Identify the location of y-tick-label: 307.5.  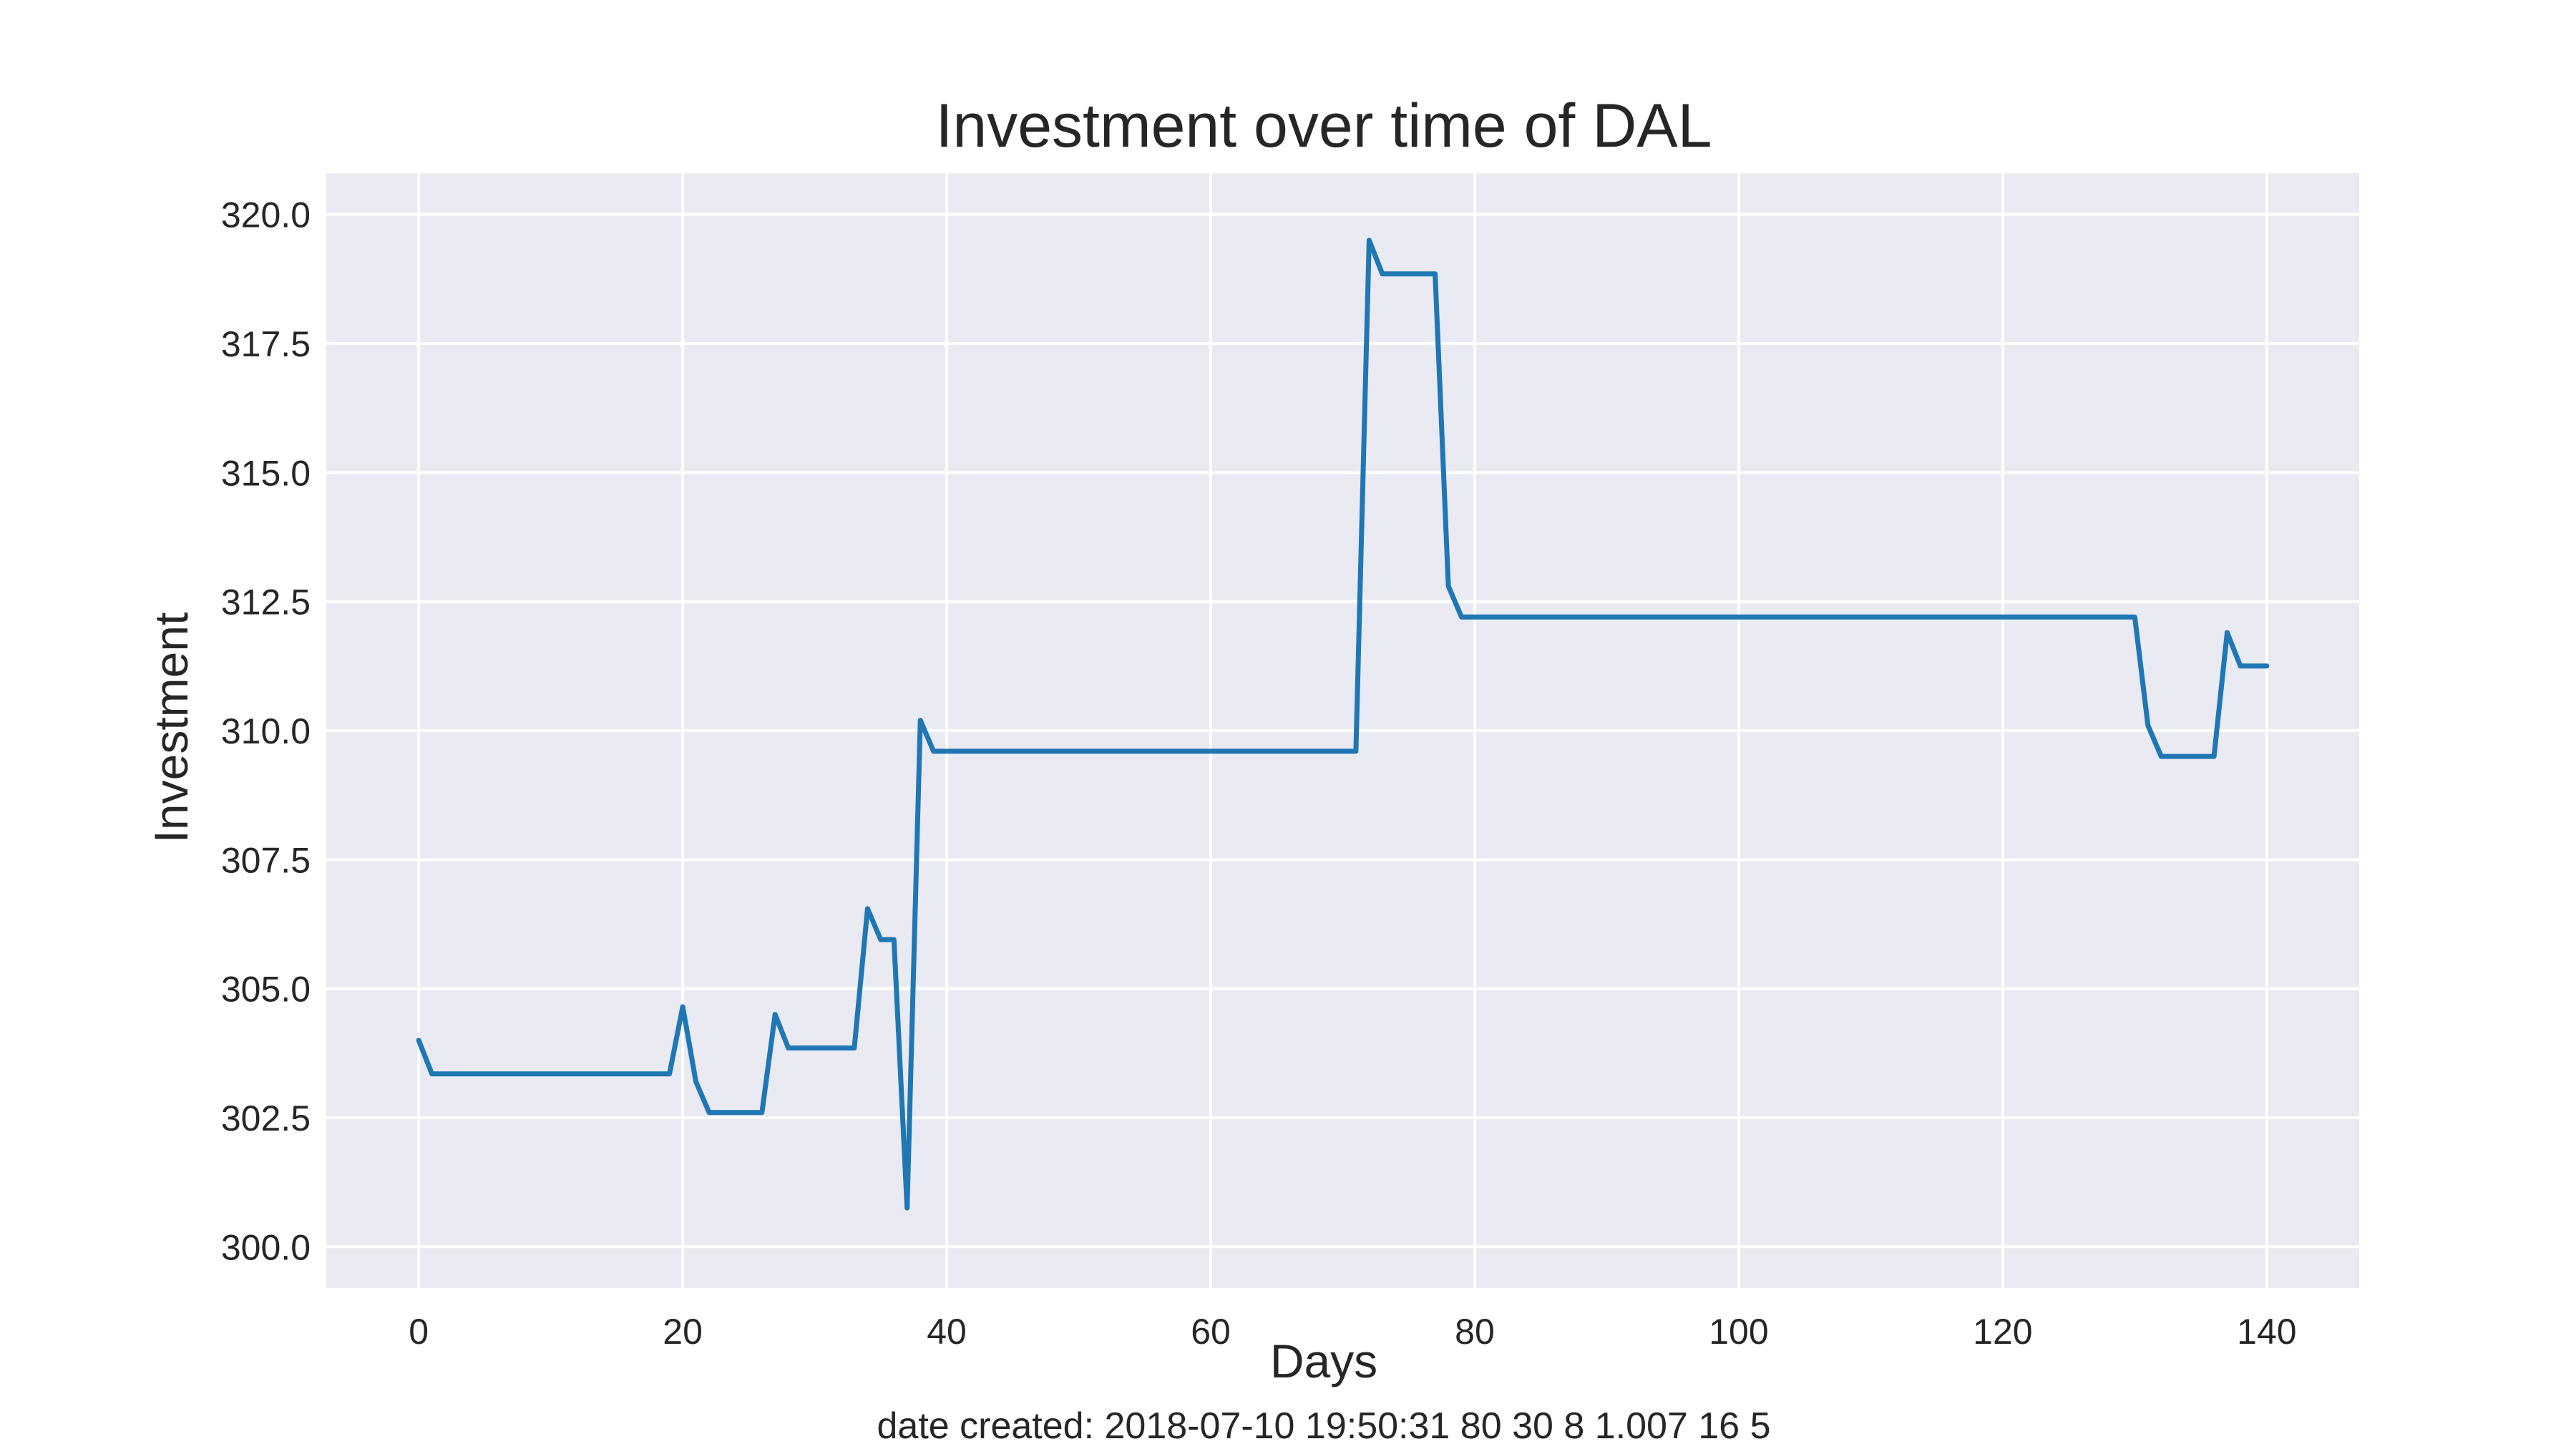
(266, 860).